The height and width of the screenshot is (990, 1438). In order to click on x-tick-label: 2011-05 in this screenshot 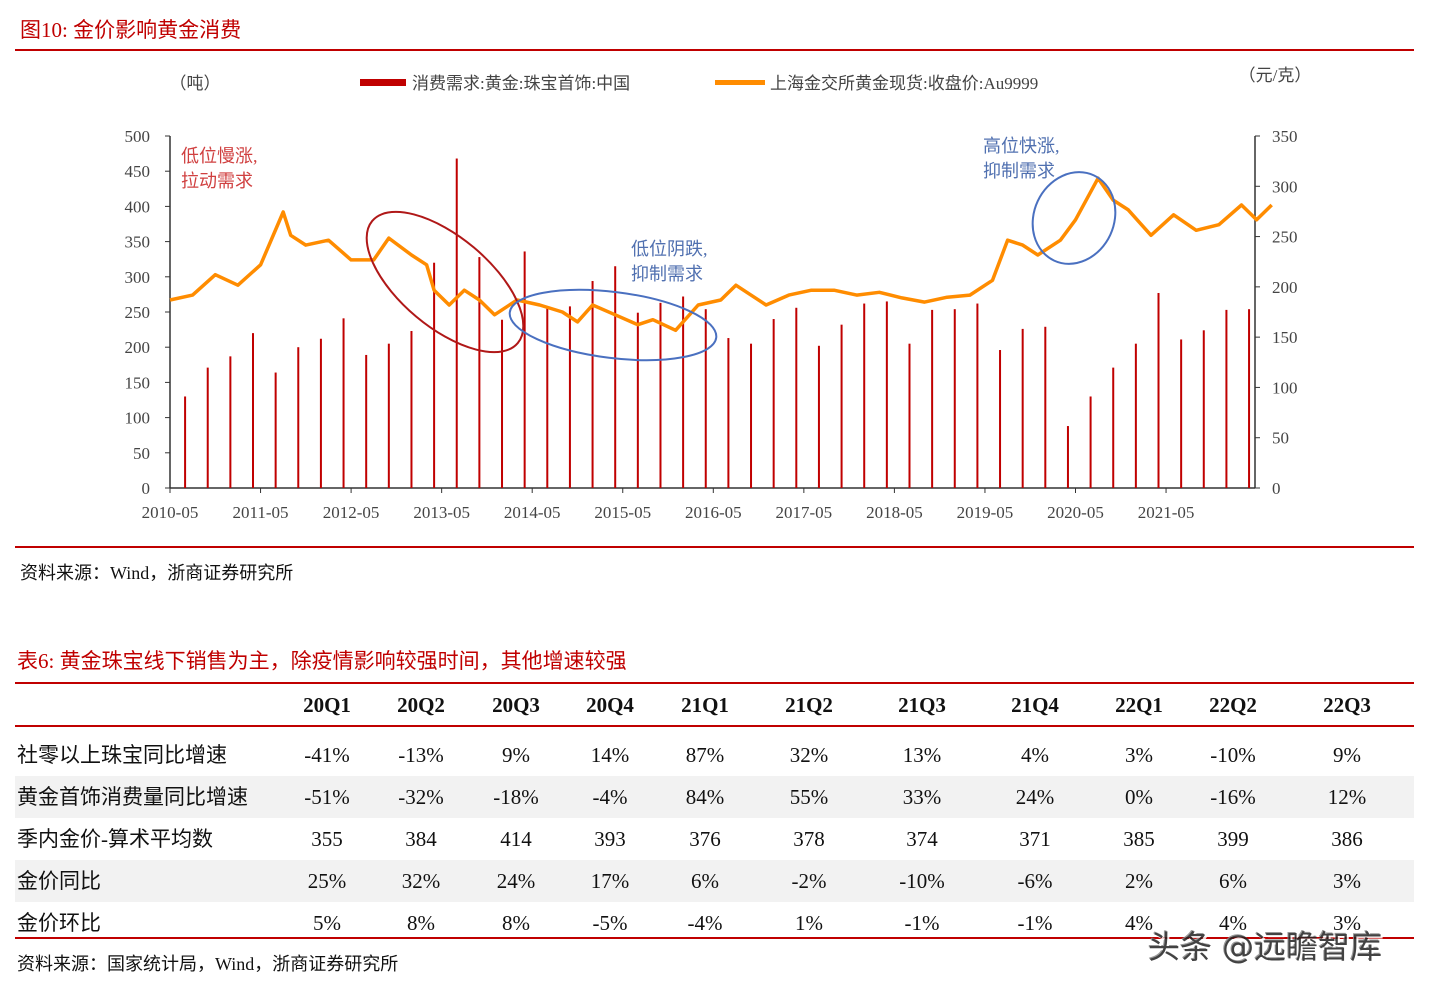, I will do `click(261, 512)`.